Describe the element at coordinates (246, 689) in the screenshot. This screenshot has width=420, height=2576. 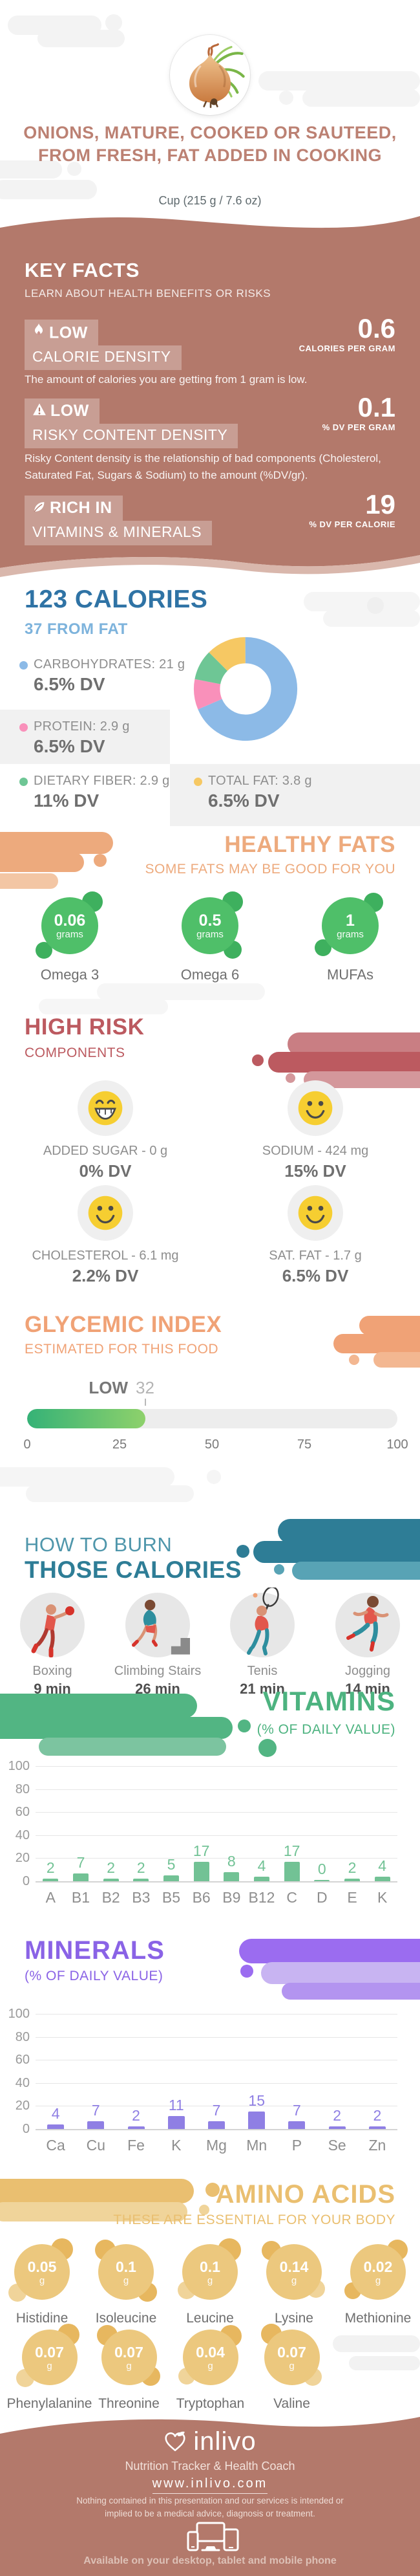
I see `donut-segment-protein` at that location.